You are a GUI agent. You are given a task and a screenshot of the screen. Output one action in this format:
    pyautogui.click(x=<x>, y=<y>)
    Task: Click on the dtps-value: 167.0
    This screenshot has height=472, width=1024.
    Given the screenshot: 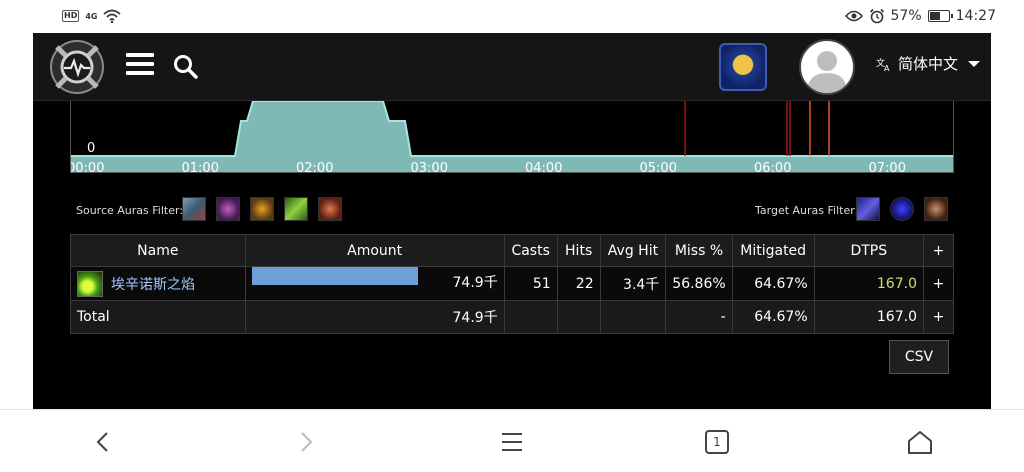 What is the action you would take?
    pyautogui.click(x=868, y=283)
    